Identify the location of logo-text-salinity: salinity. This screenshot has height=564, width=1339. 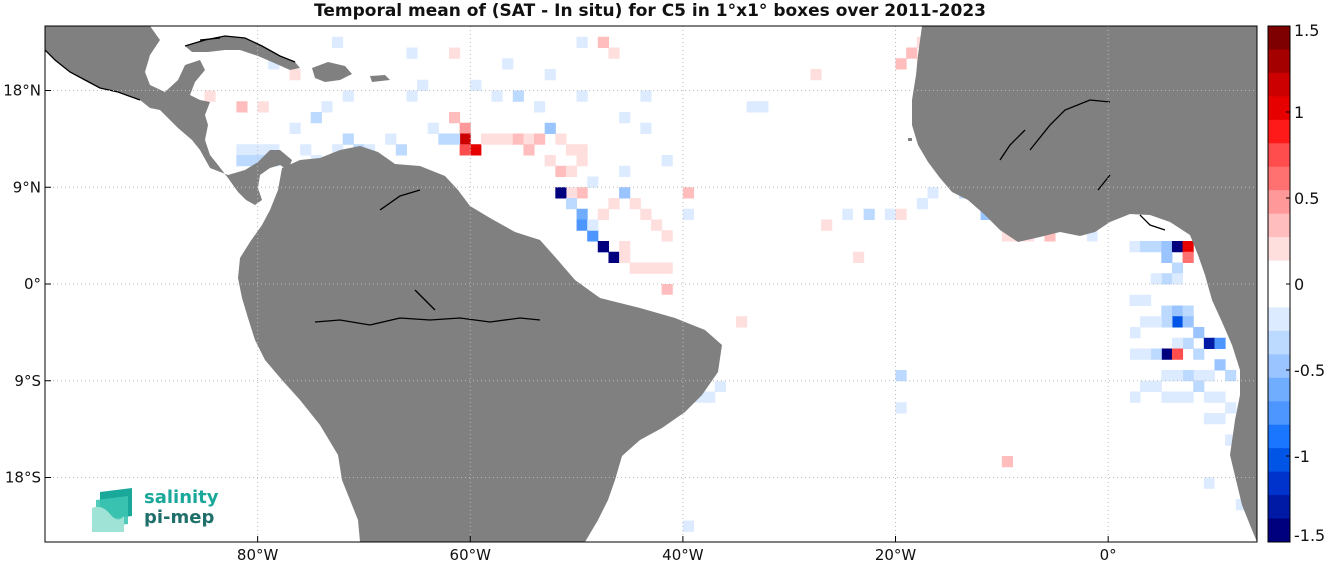
(181, 497).